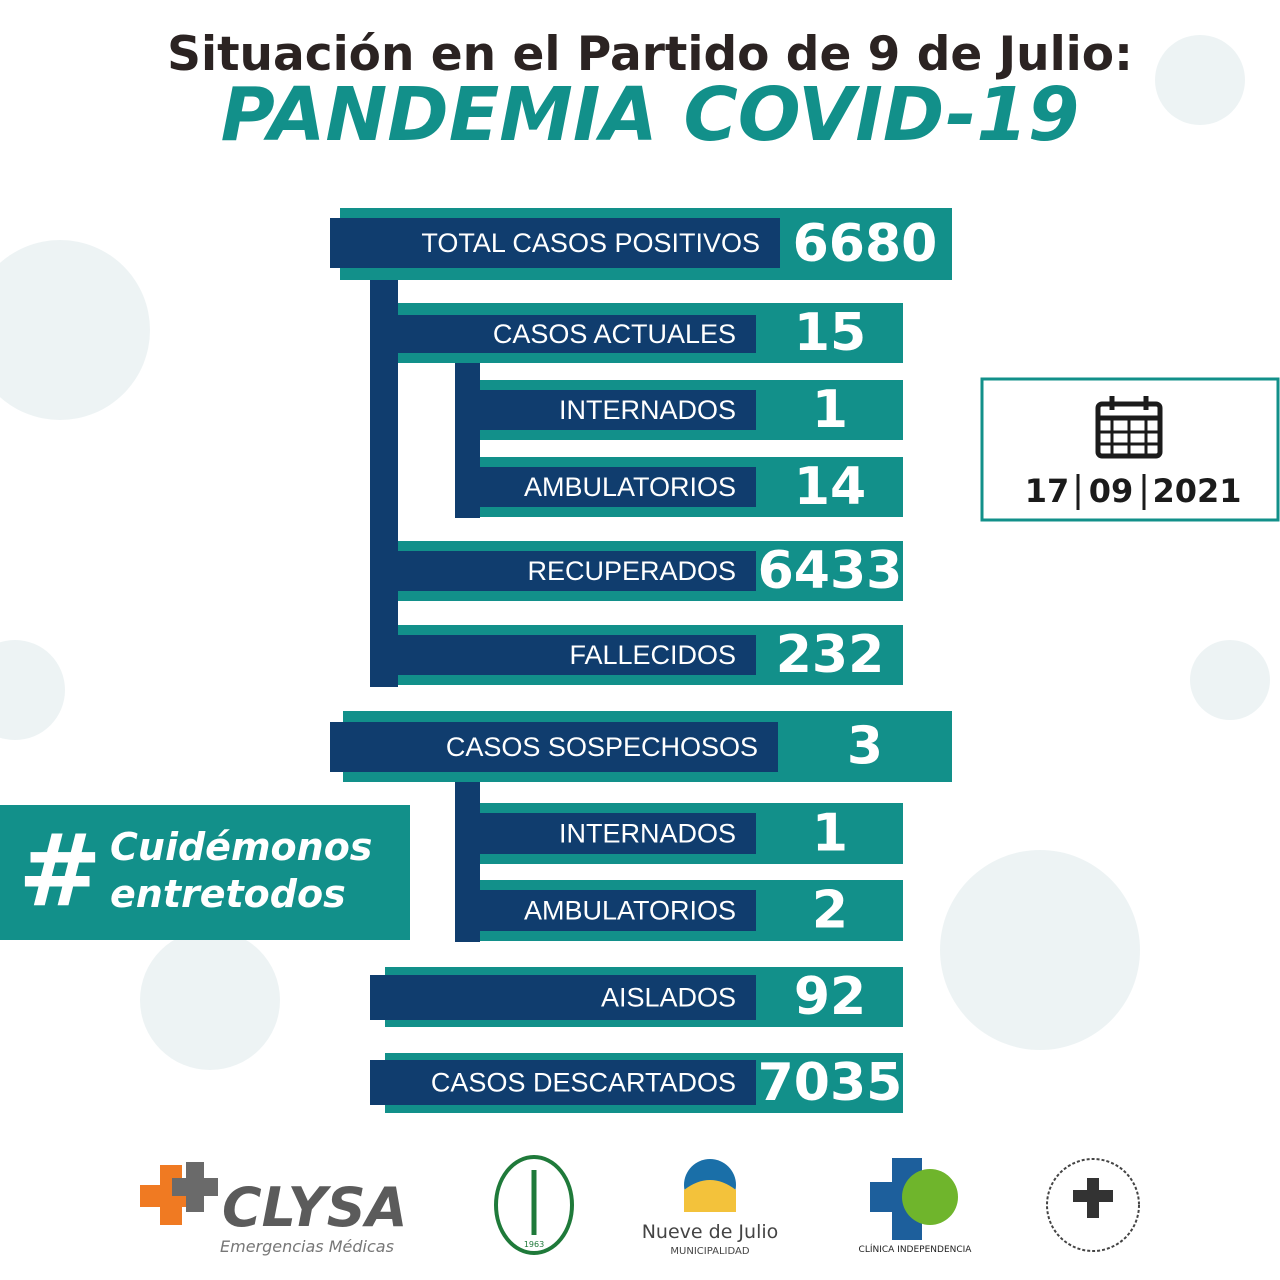  Describe the element at coordinates (1196, 491) in the screenshot. I see `date-year: 2021` at that location.